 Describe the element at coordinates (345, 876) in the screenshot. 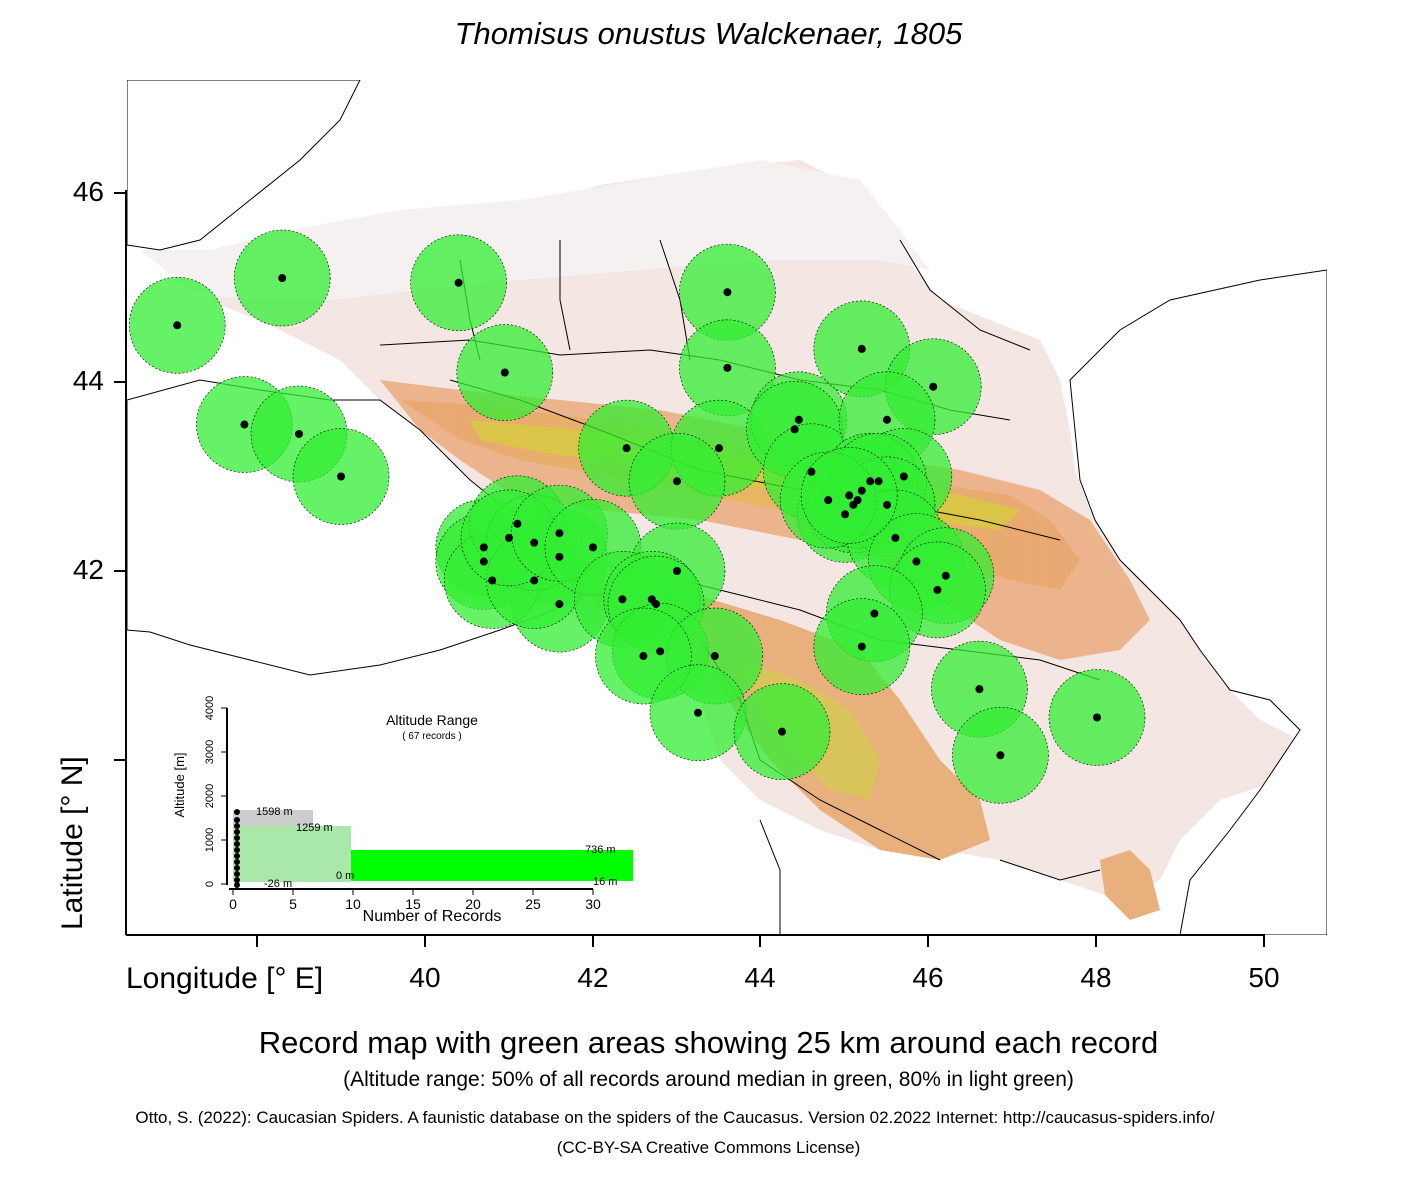

I see `inset-label-p80-low: 0 m` at that location.